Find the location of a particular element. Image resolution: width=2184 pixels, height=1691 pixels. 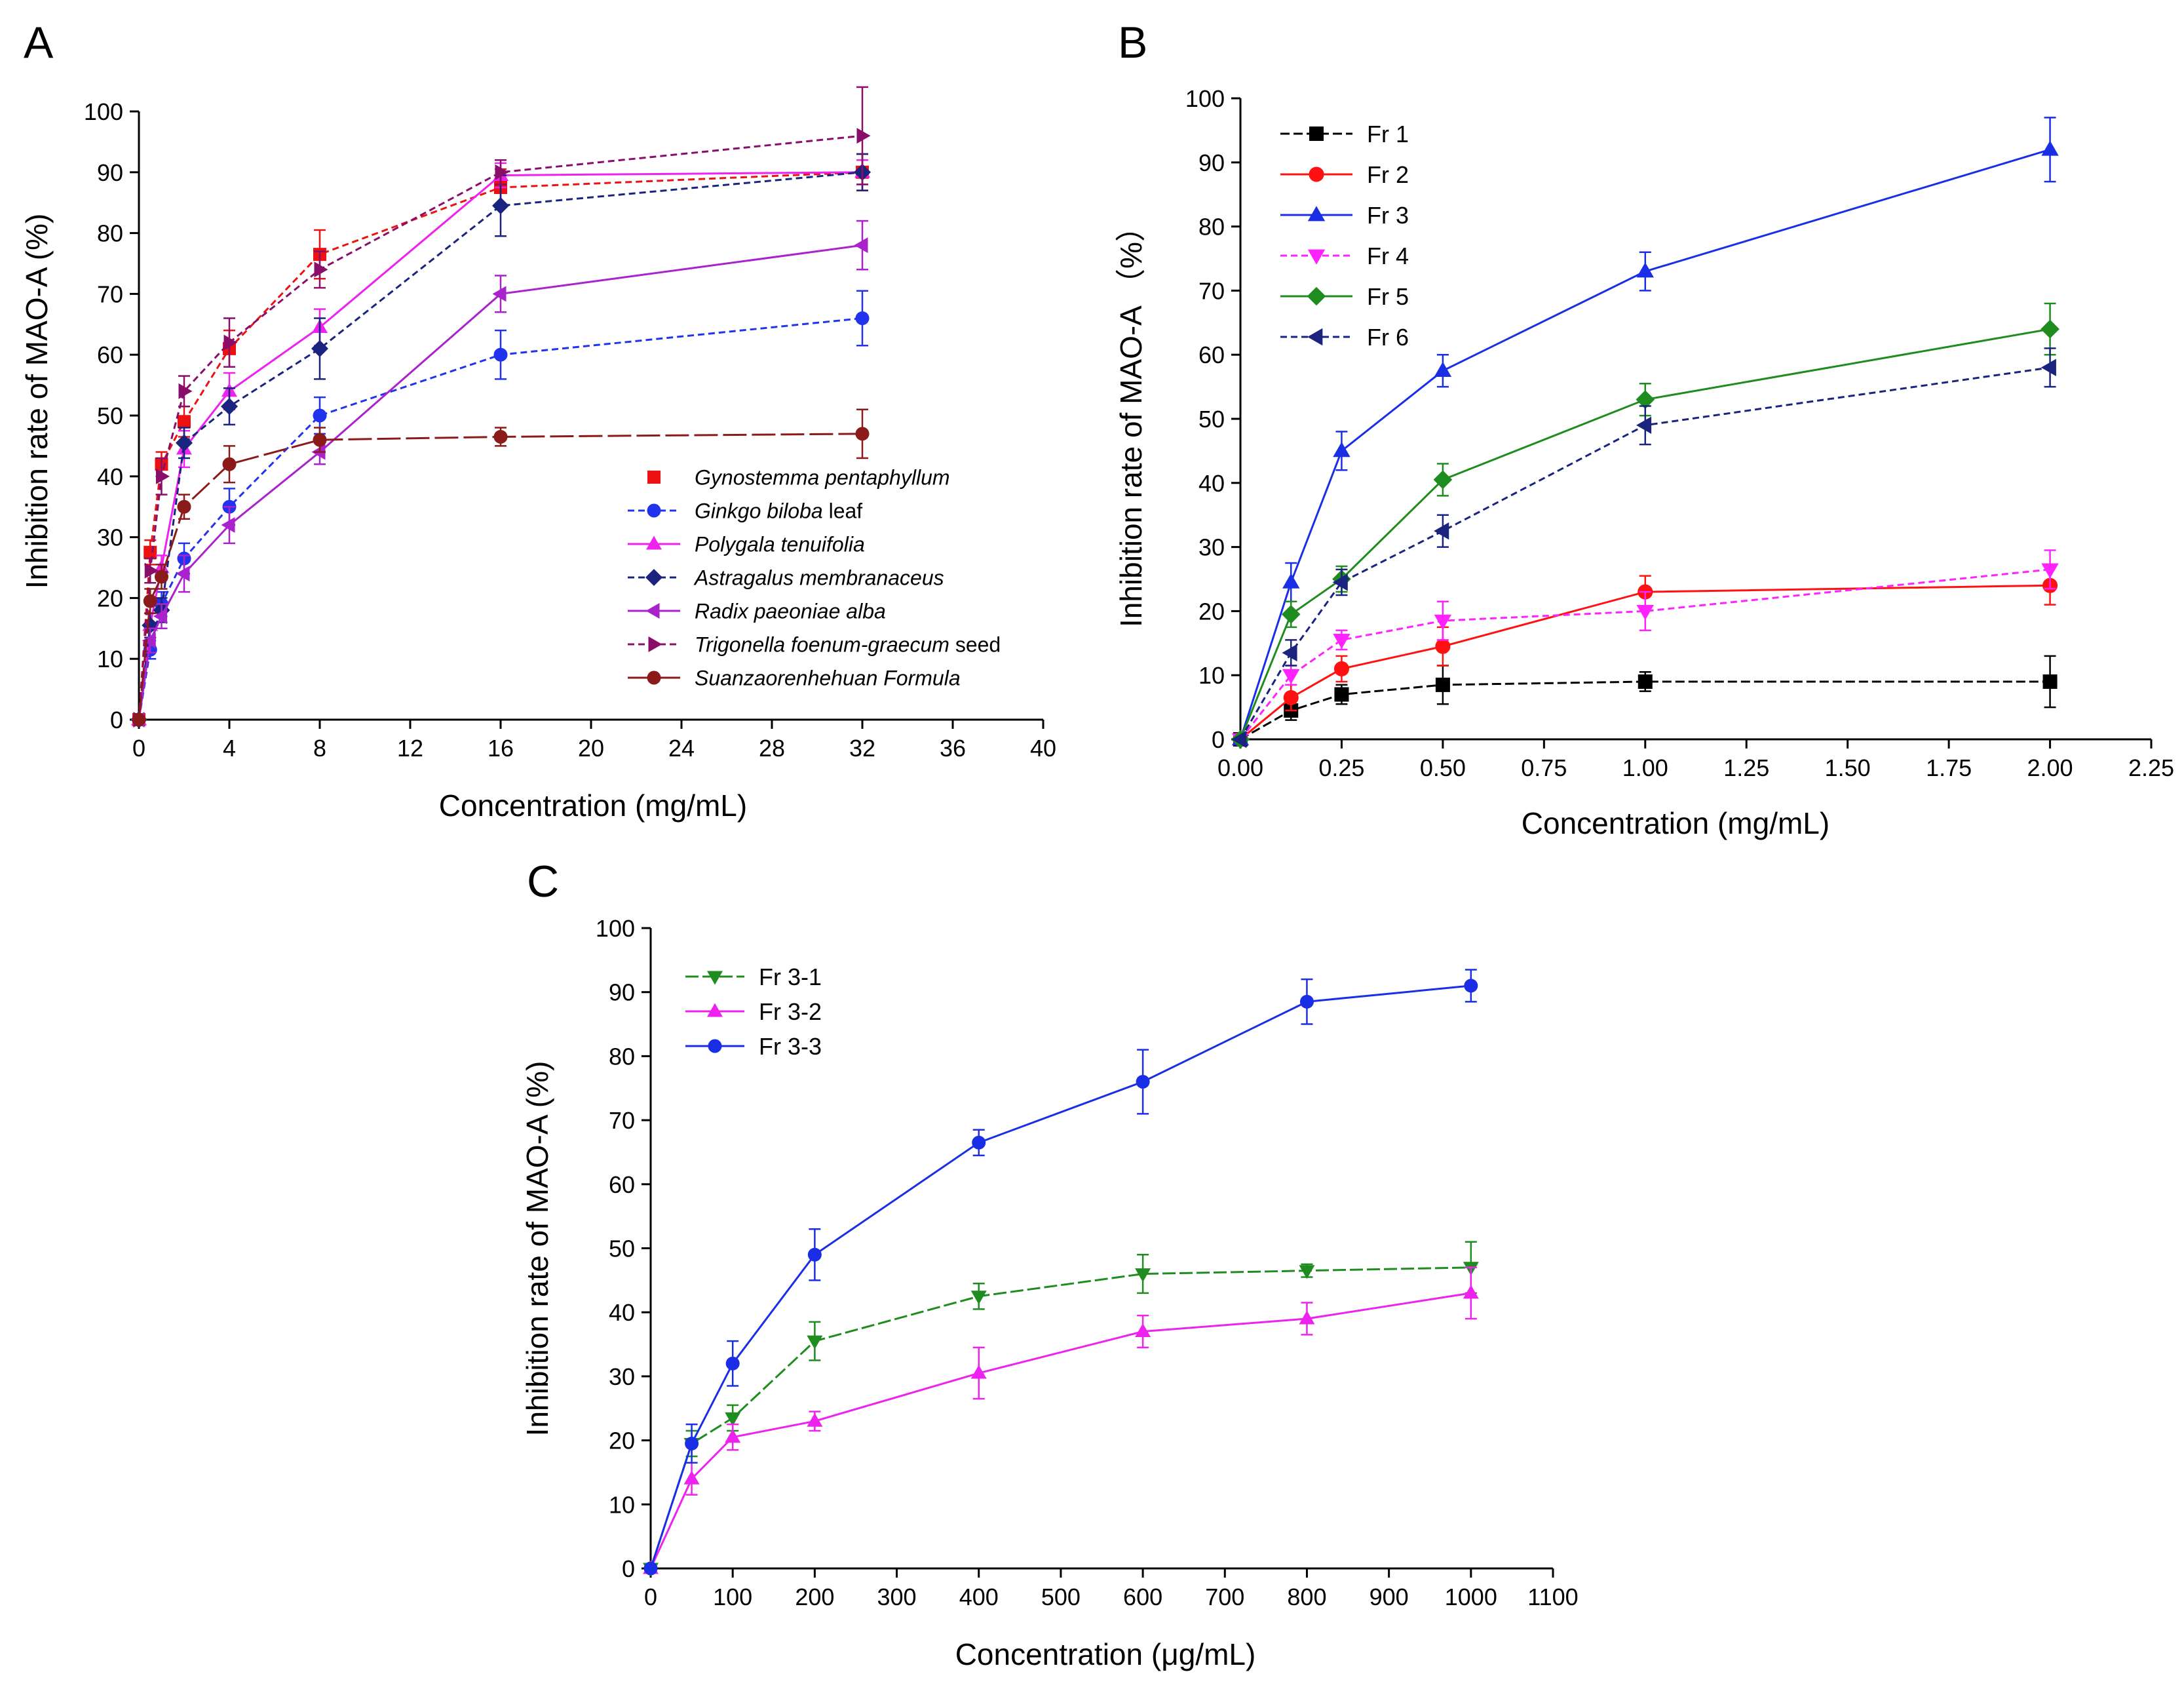

panel-c-series-fr-3-3-point is located at coordinates (692, 1443).